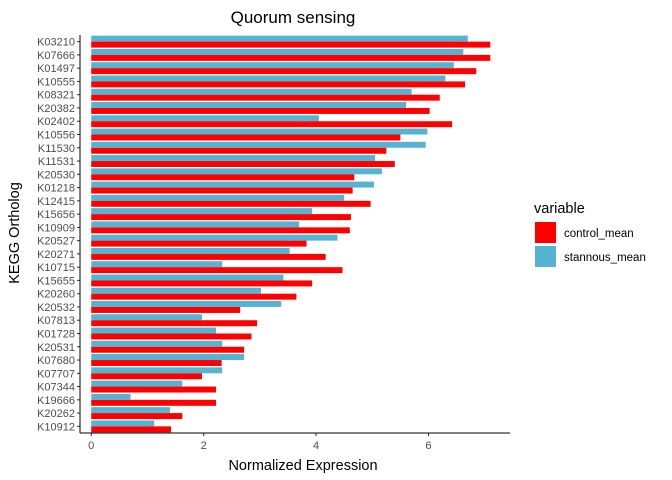 This screenshot has width=672, height=480. Describe the element at coordinates (171, 336) in the screenshot. I see `bar-control_mean-K01728` at that location.